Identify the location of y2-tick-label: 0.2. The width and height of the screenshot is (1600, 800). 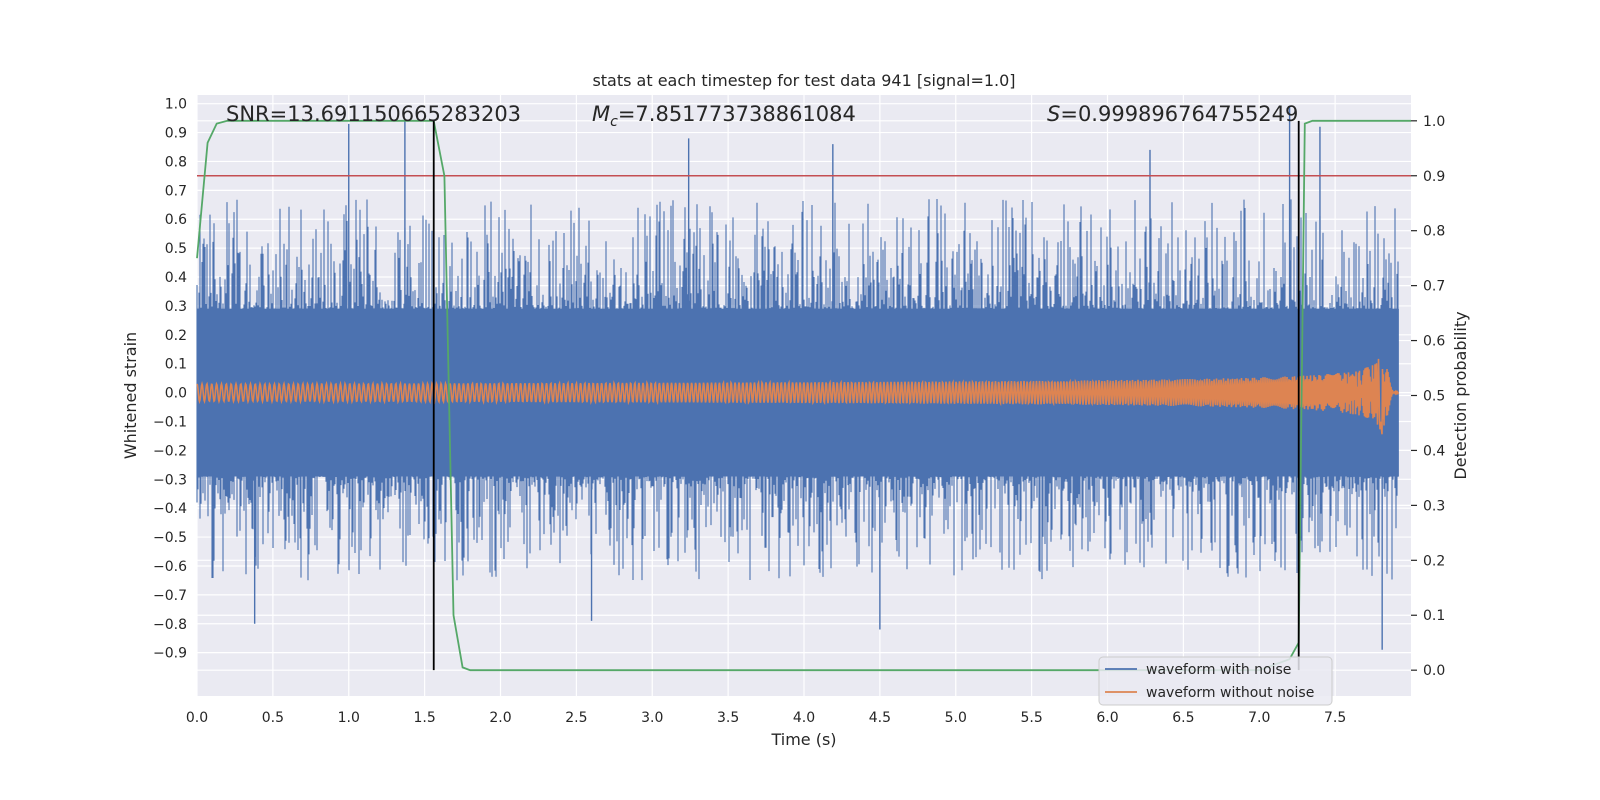
(1434, 561).